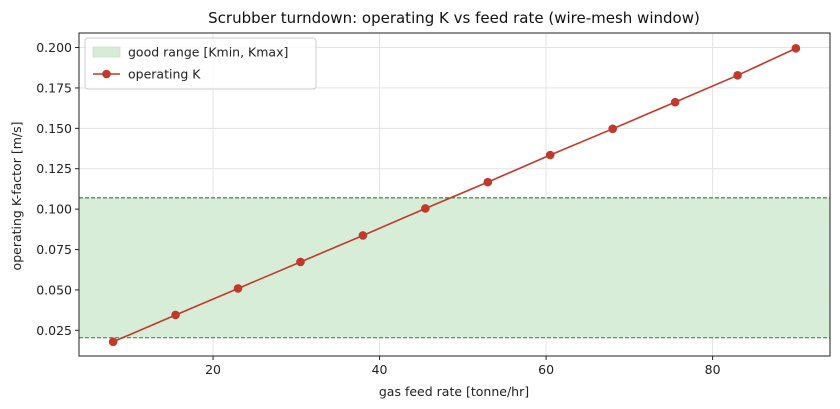 The image size is (840, 409). What do you see at coordinates (106, 52) in the screenshot?
I see `legend-swatch-band` at bounding box center [106, 52].